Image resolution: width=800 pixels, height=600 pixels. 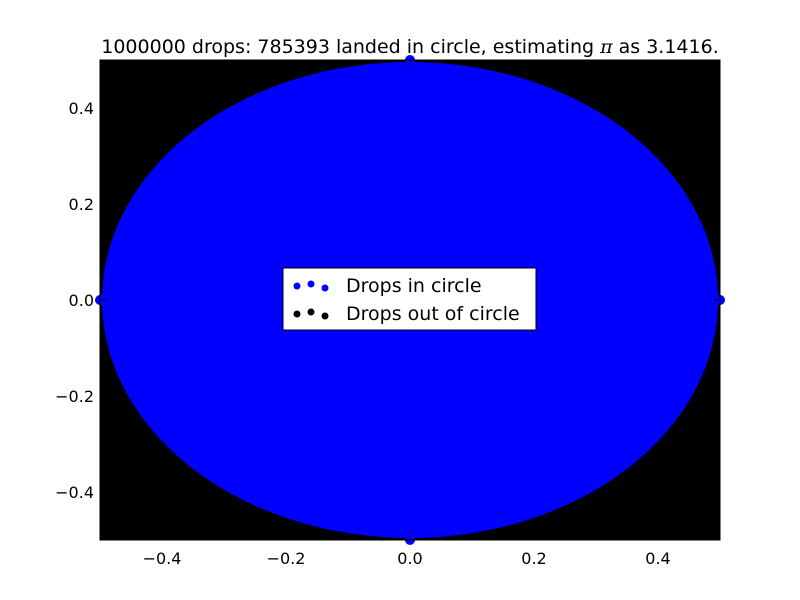 I want to click on chart-title-pi-symbol: π, so click(x=606, y=47).